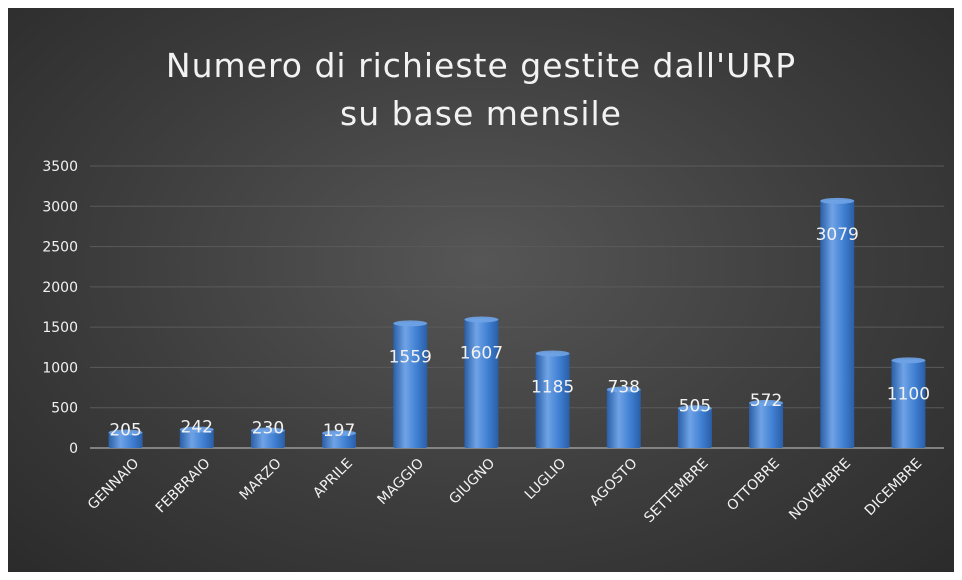  I want to click on x-tick-label: FEBBRAIO, so click(183, 486).